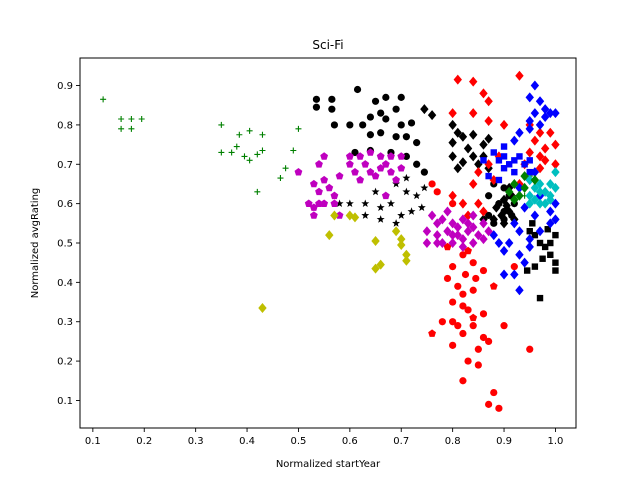 This screenshot has height=480, width=640. I want to click on y-tick-label: 0.1, so click(65, 401).